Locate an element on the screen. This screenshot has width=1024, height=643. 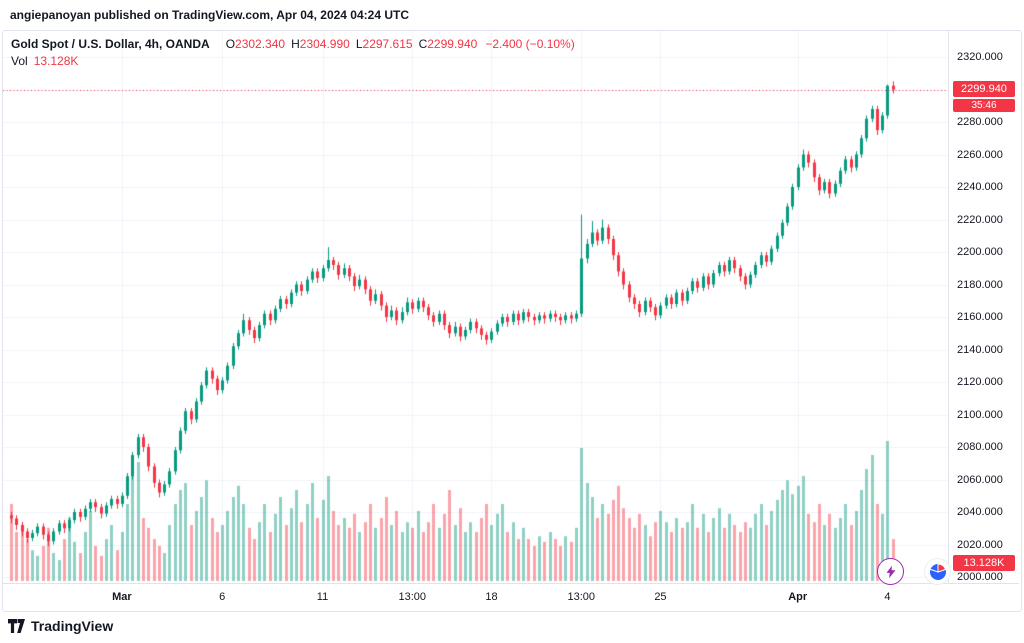
price-axis-label: 2120.000 is located at coordinates (980, 382).